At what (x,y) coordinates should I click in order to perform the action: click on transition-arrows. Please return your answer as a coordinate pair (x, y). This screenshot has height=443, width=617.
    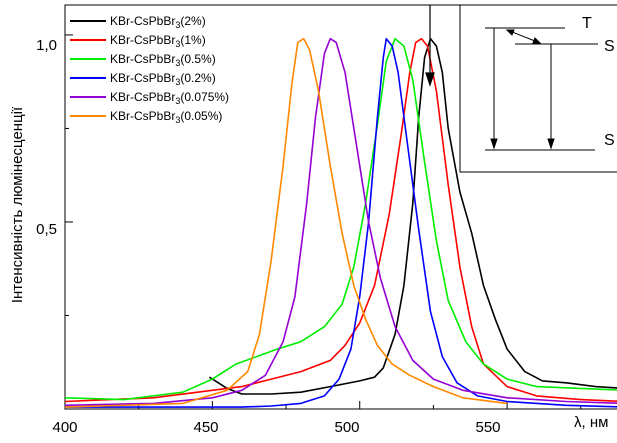
    Looking at the image, I should click on (522, 89).